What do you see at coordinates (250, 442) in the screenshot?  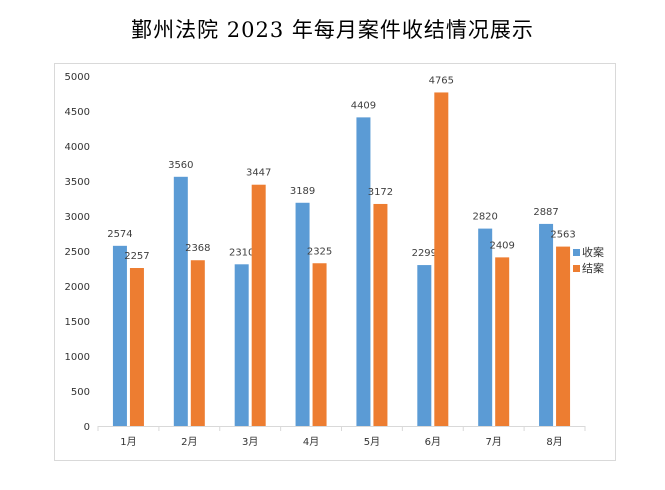 I see `x-category-label: 3月` at bounding box center [250, 442].